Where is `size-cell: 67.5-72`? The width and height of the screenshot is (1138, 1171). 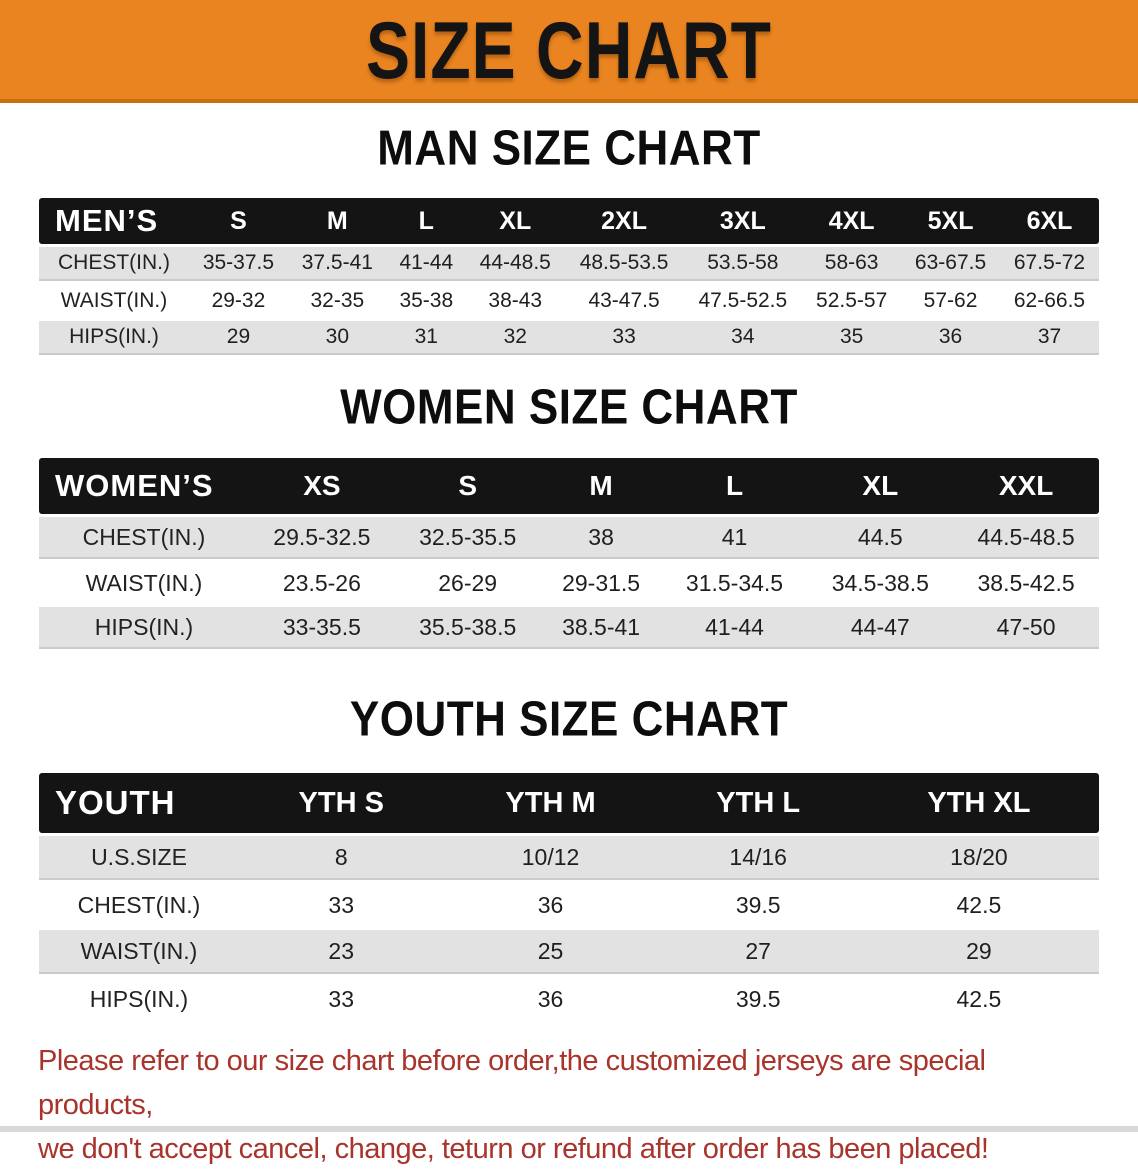
size-cell: 67.5-72 is located at coordinates (1049, 264).